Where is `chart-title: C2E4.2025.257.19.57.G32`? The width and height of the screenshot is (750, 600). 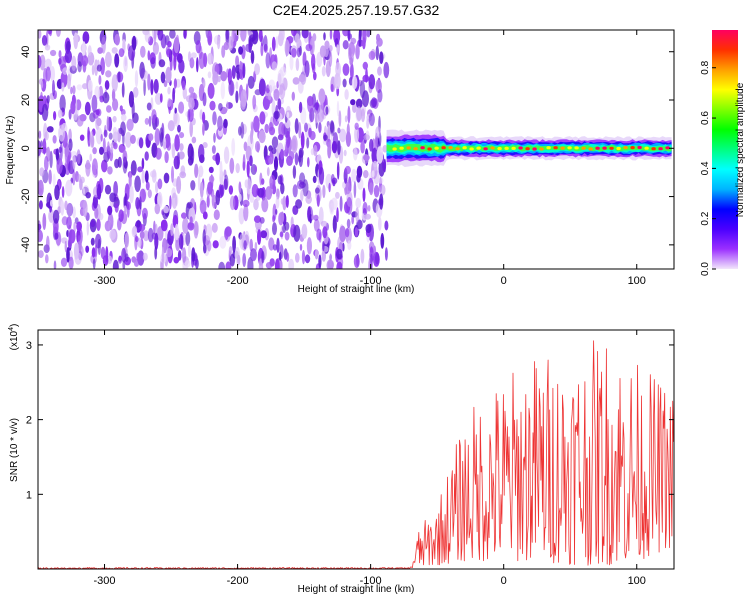 chart-title: C2E4.2025.257.19.57.G32 is located at coordinates (356, 10).